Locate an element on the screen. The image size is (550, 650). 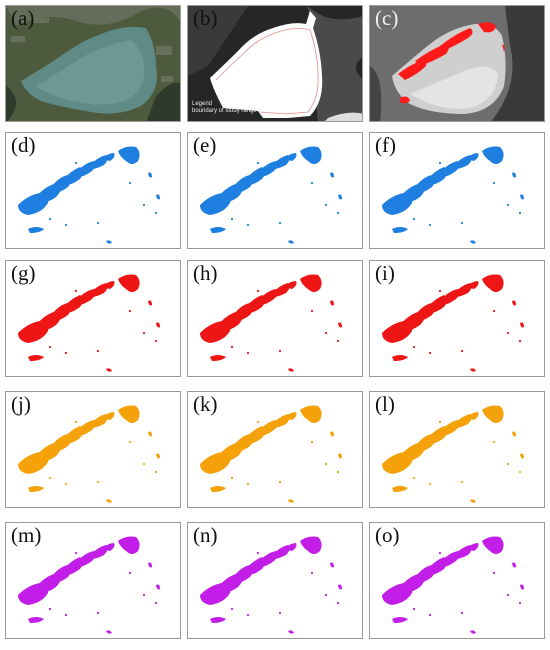
panel-c: (c) is located at coordinates (457, 63).